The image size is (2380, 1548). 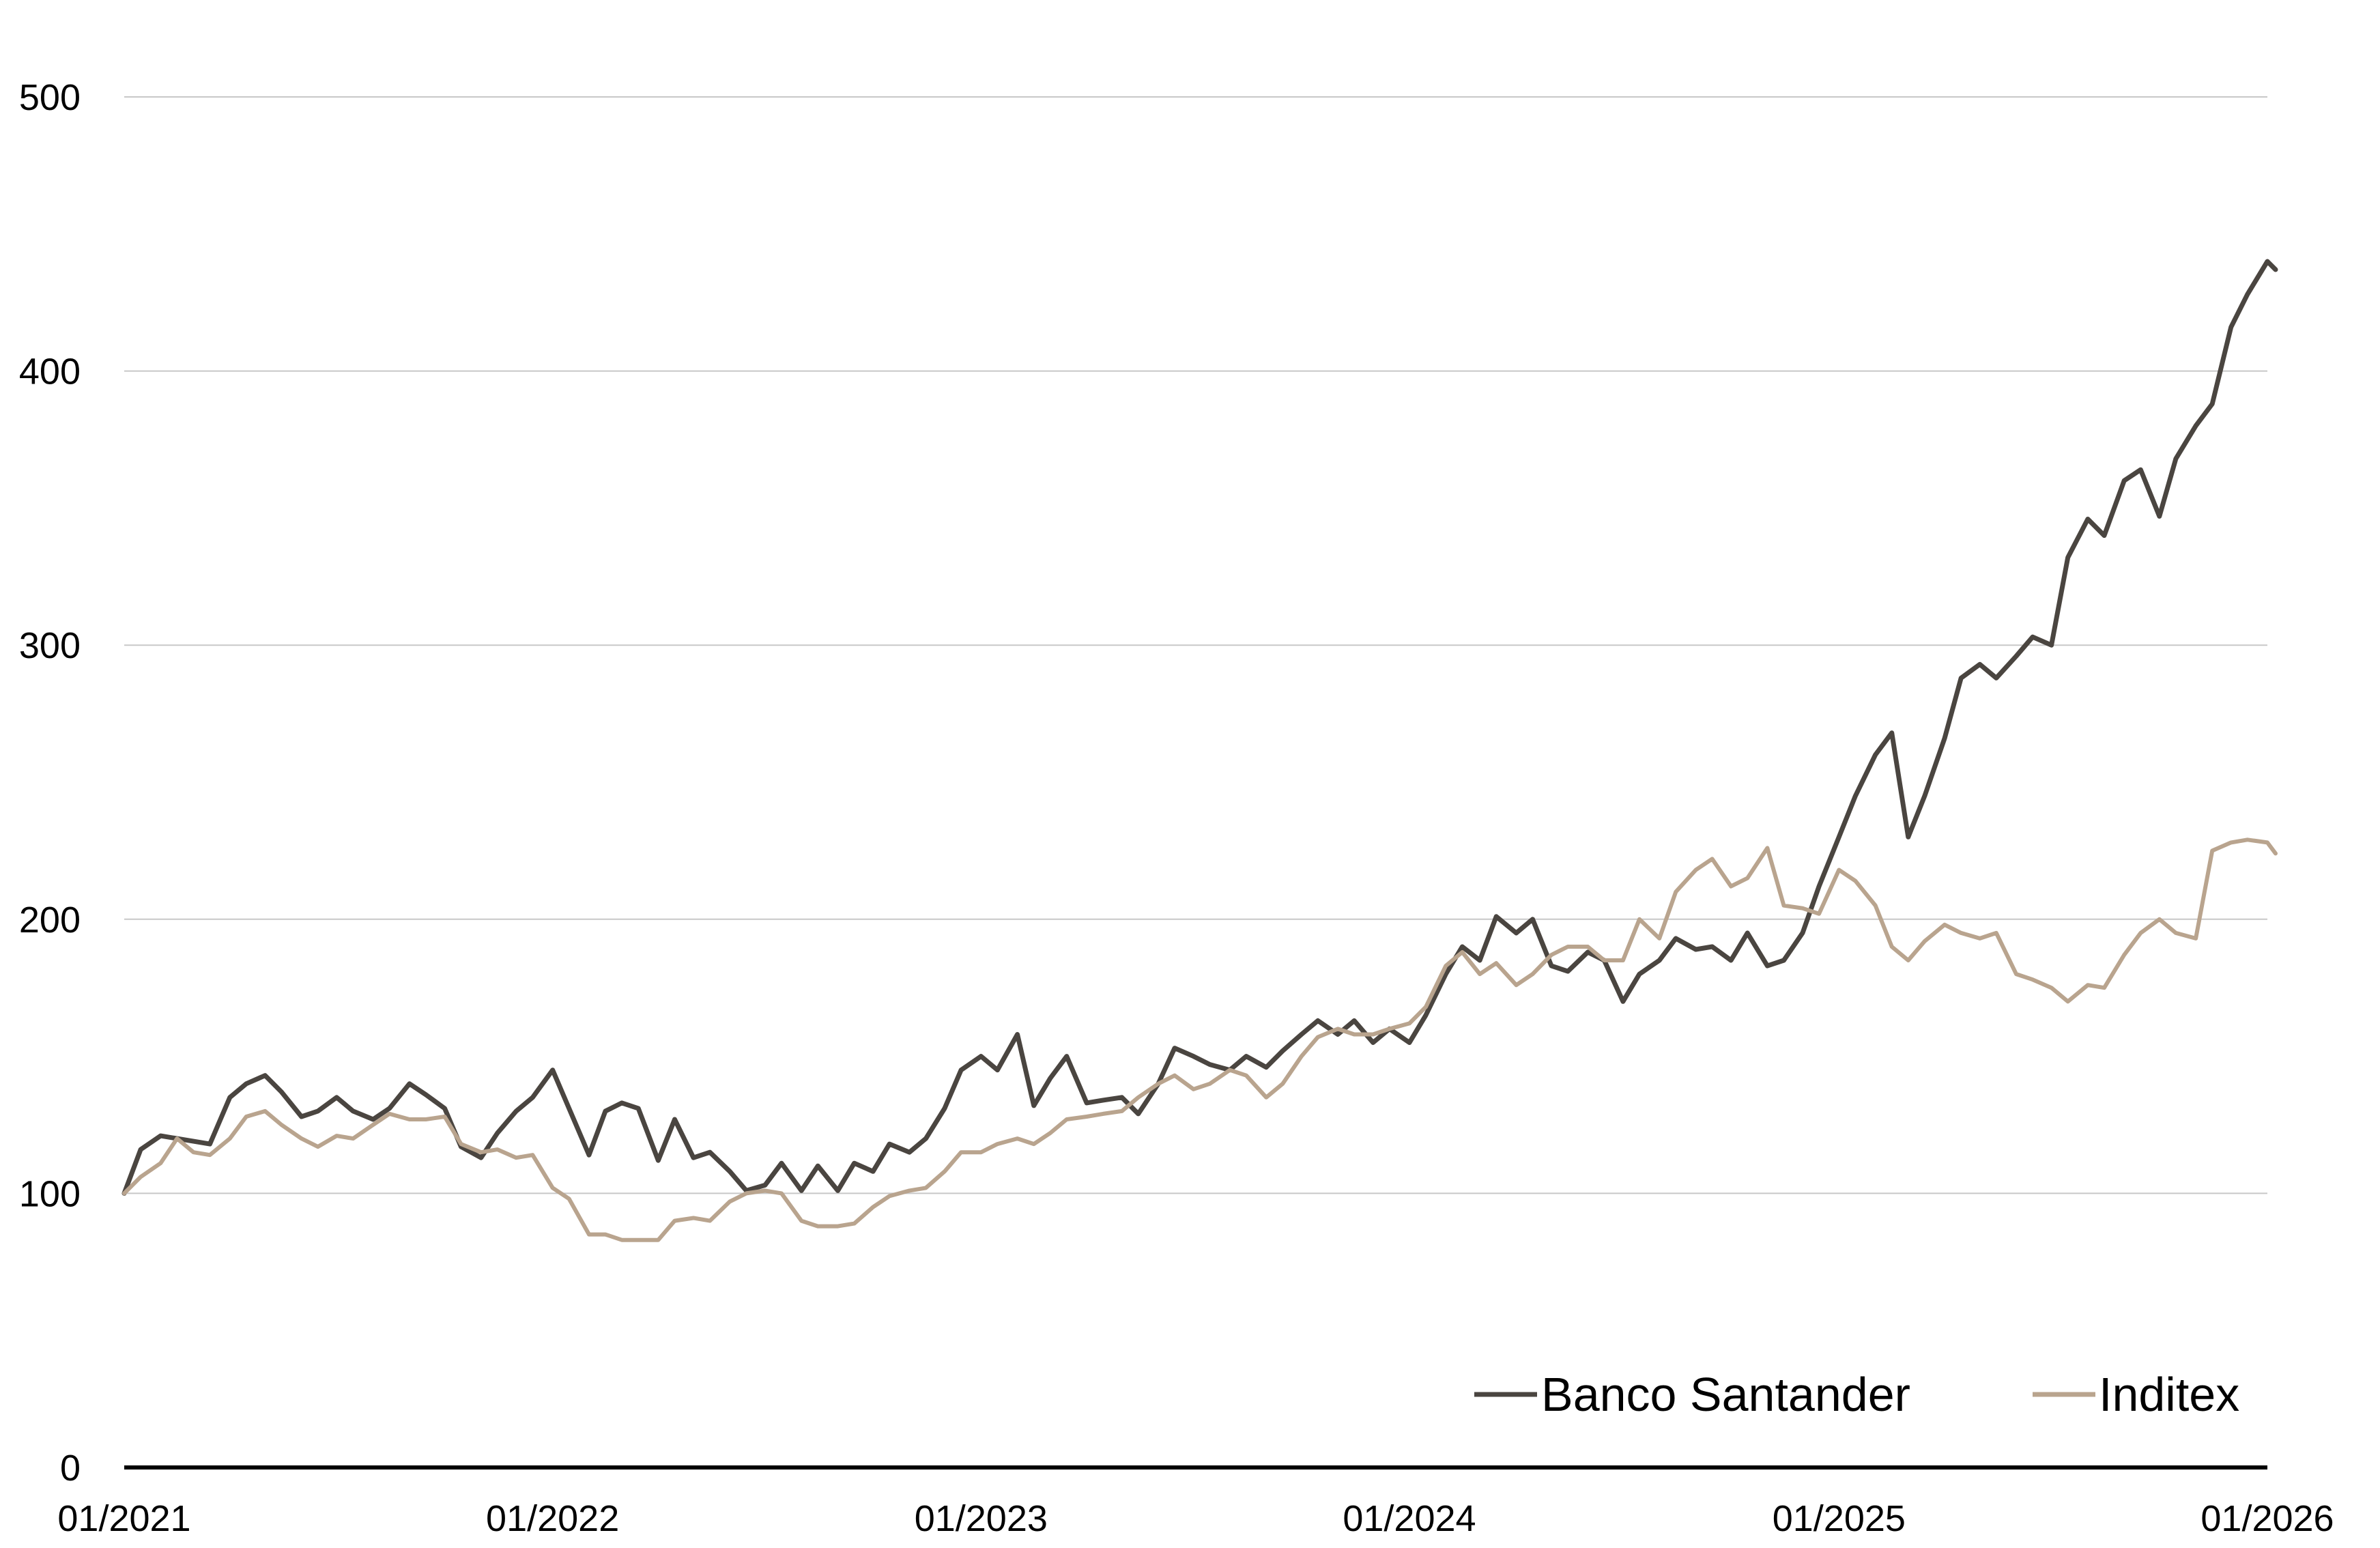 What do you see at coordinates (552, 1518) in the screenshot?
I see `x-tick-label: 01/2022` at bounding box center [552, 1518].